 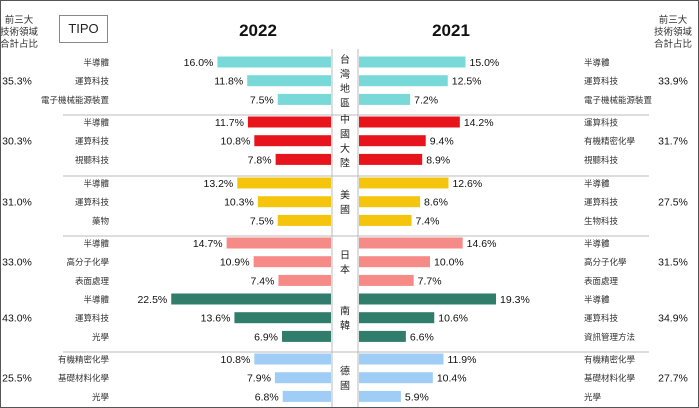 What do you see at coordinates (673, 44) in the screenshot?
I see `corner-label-right-line: 合計占比` at bounding box center [673, 44].